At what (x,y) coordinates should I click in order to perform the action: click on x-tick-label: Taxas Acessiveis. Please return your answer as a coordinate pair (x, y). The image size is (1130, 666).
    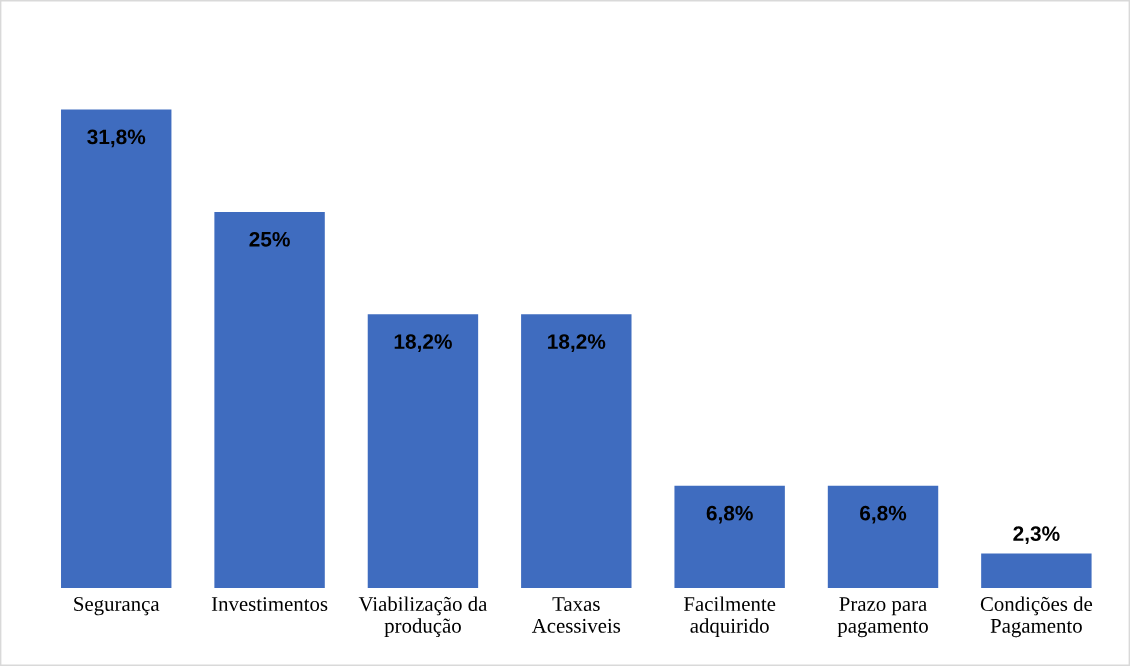
    Looking at the image, I should click on (576, 615).